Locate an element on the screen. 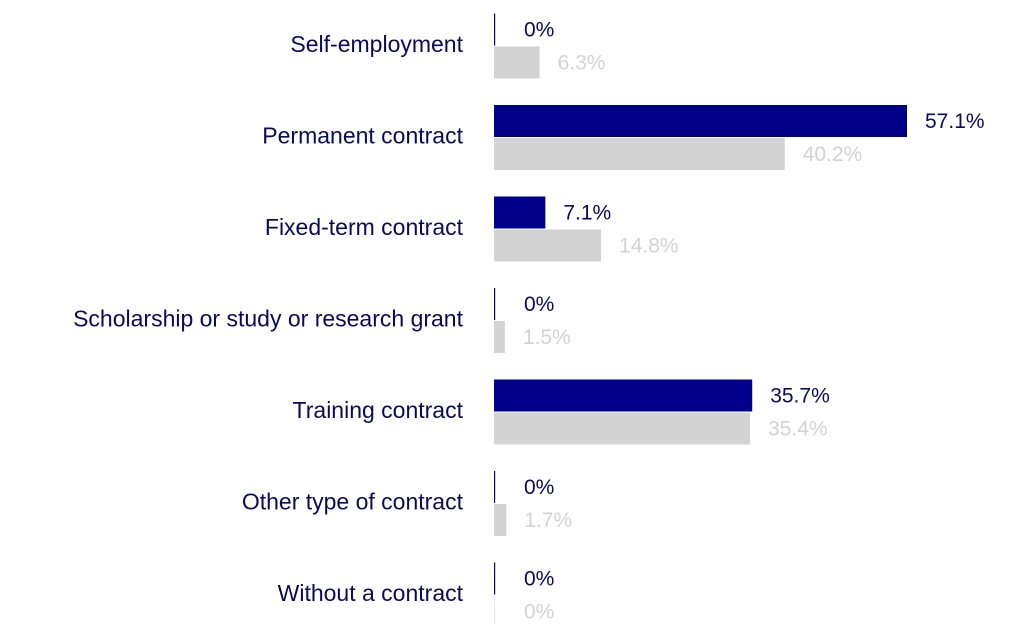 The height and width of the screenshot is (624, 1015). category-label: Fixed-term contract is located at coordinates (364, 227).